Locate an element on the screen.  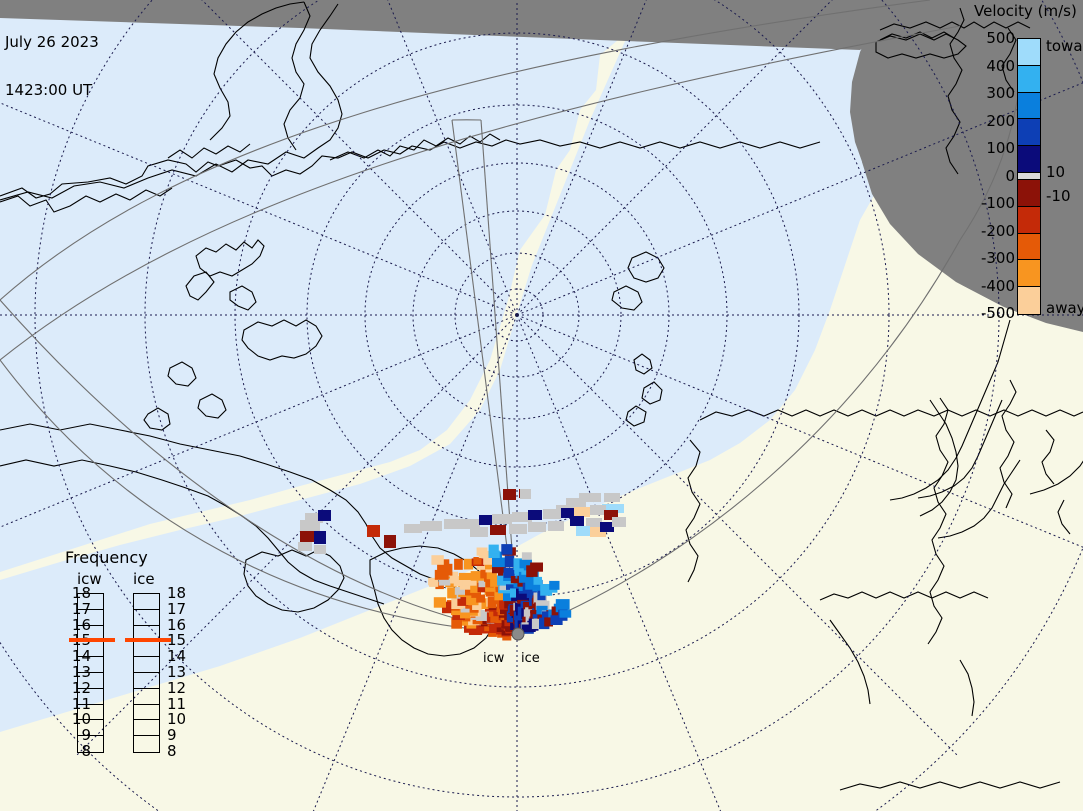
frequency-marker is located at coordinates (148, 640).